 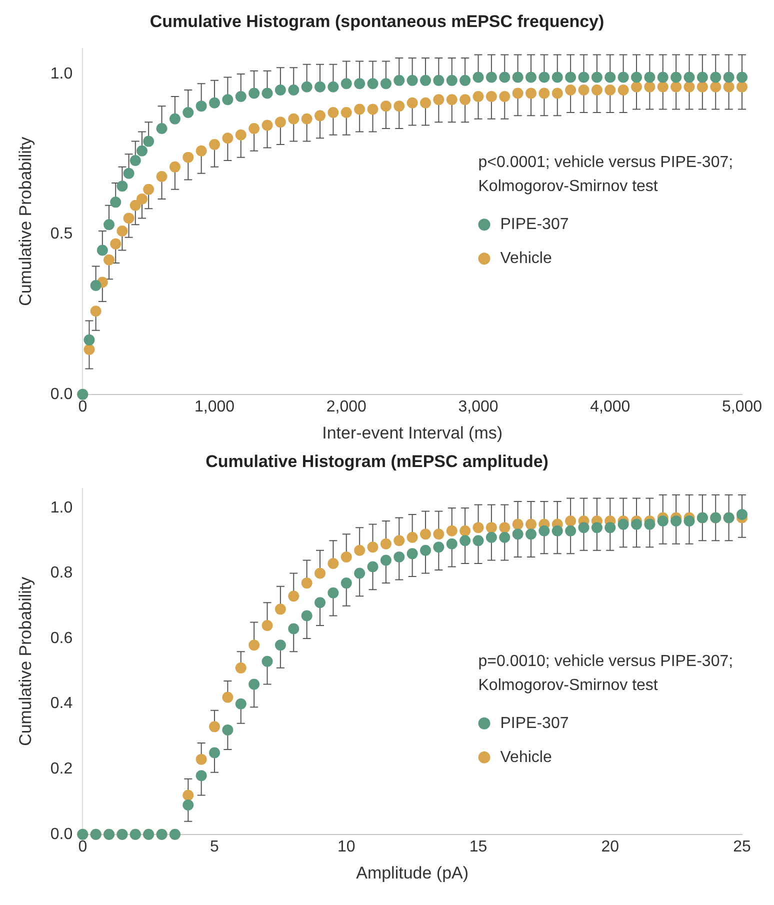 I want to click on x-tick-label: 1,000, so click(x=214, y=407).